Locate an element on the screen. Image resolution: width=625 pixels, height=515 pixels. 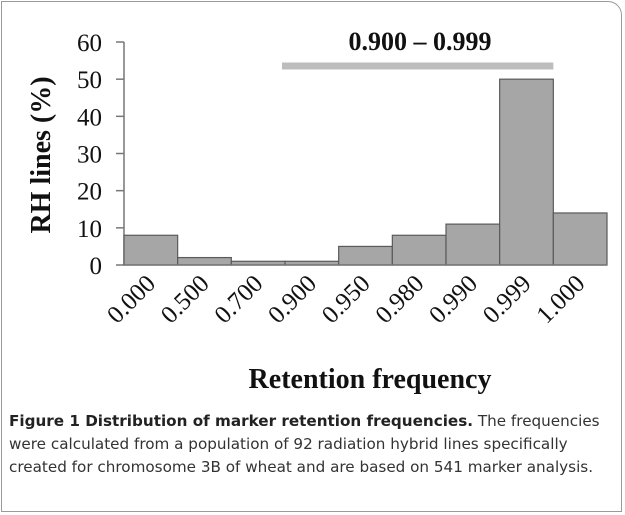
x-axis-label: Retention frequency is located at coordinates (370, 379).